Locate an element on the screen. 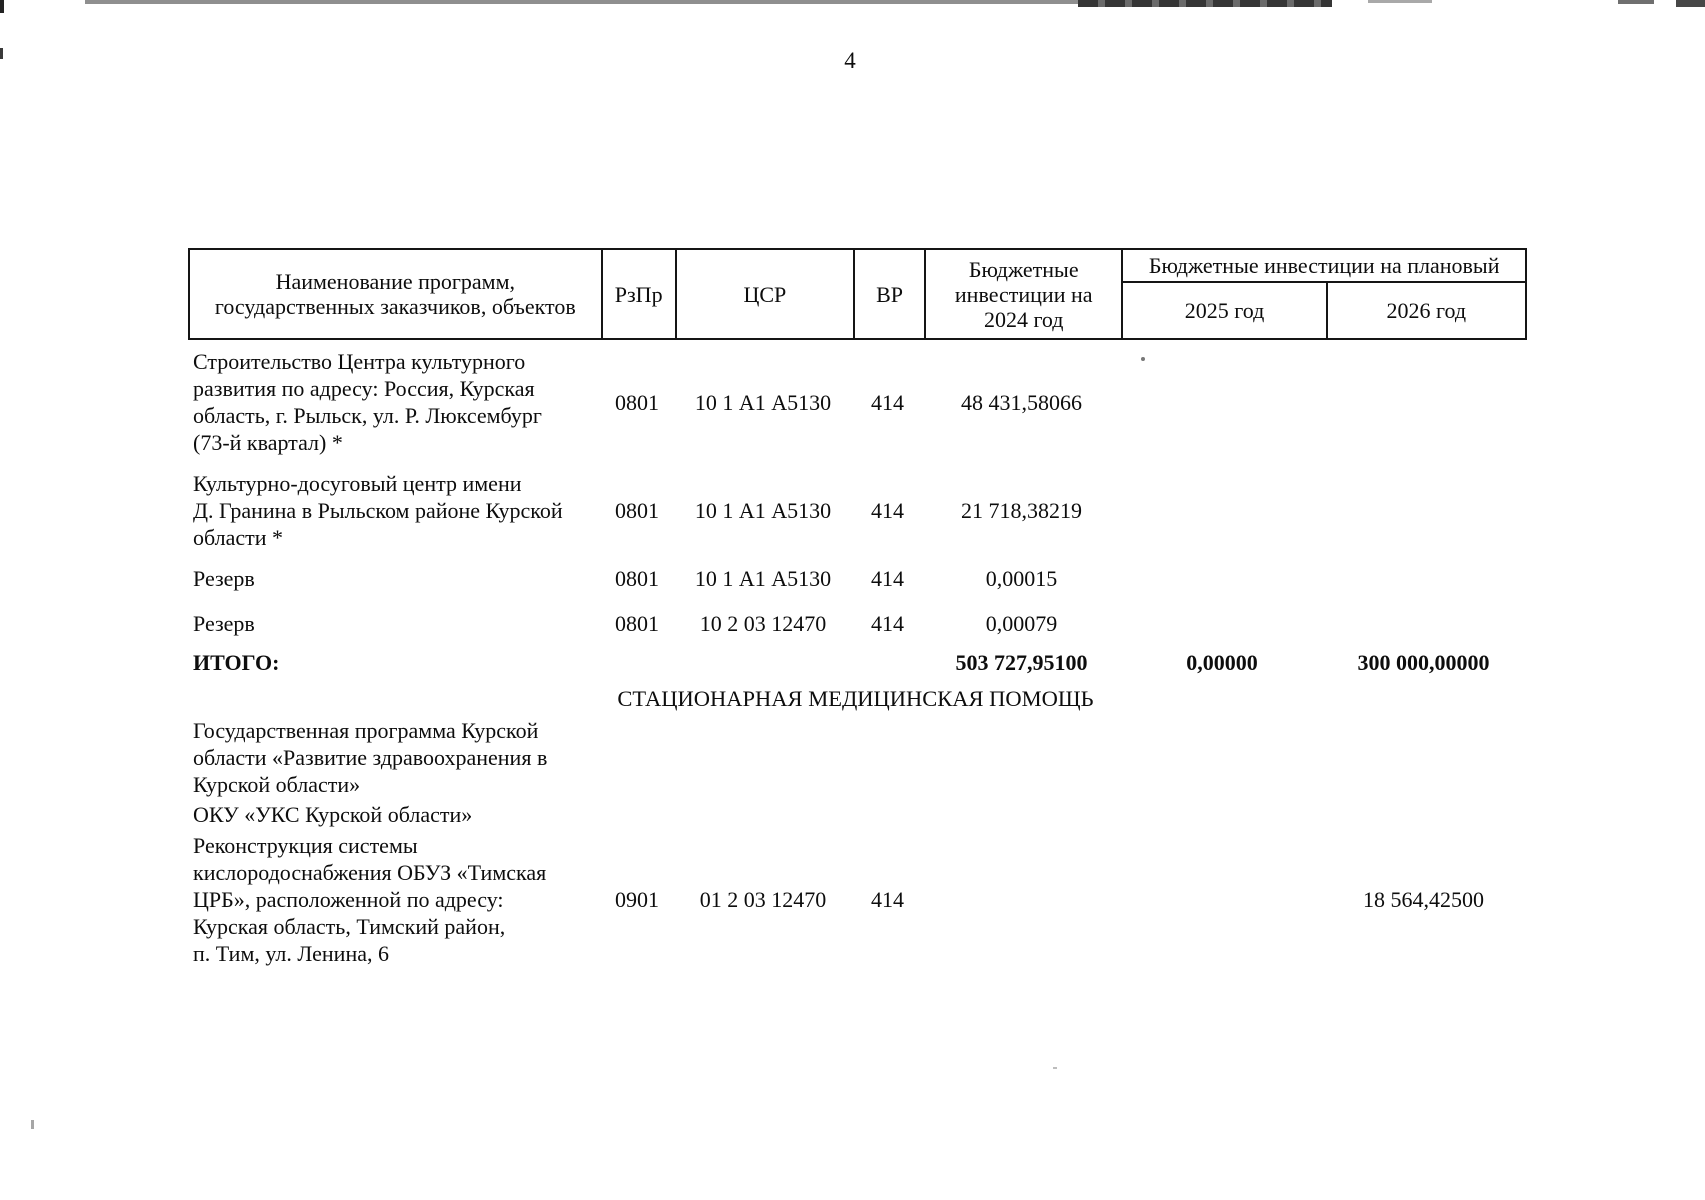 The width and height of the screenshot is (1705, 1200). row-2024-value: 0,00079 is located at coordinates (1021, 623).